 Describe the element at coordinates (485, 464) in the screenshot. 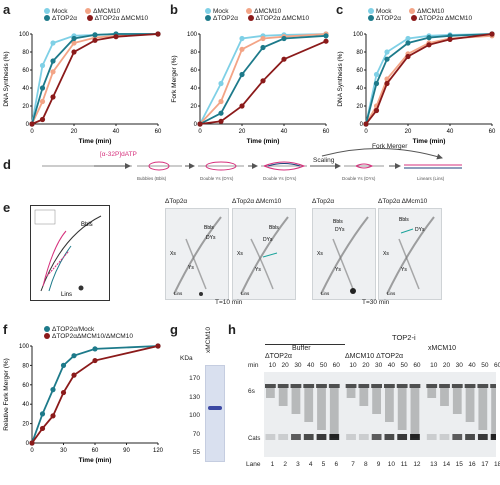

I see `lane-value: 17` at that location.